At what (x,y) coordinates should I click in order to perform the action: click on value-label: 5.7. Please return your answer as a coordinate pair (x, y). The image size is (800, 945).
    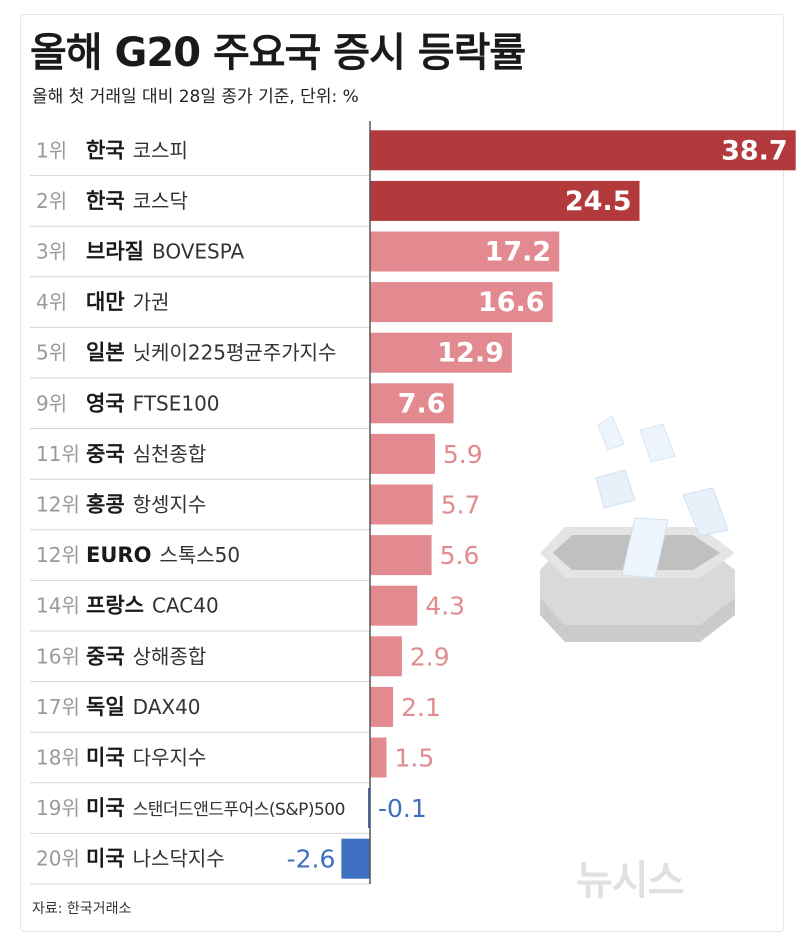
    Looking at the image, I should click on (461, 505).